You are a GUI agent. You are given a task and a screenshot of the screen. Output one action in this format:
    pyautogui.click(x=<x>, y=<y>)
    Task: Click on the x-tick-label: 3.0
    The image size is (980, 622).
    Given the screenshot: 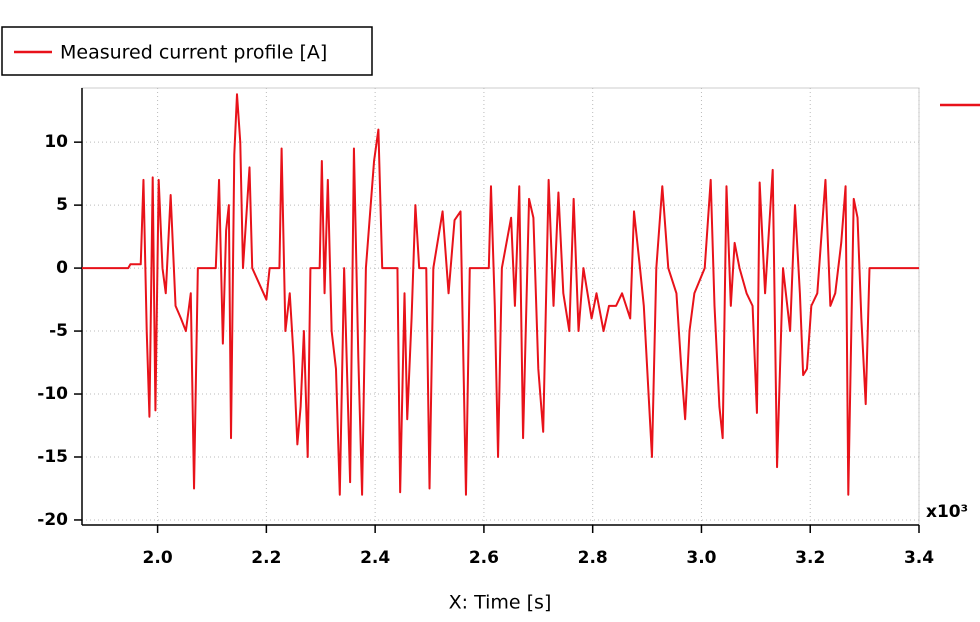 What is the action you would take?
    pyautogui.click(x=701, y=558)
    